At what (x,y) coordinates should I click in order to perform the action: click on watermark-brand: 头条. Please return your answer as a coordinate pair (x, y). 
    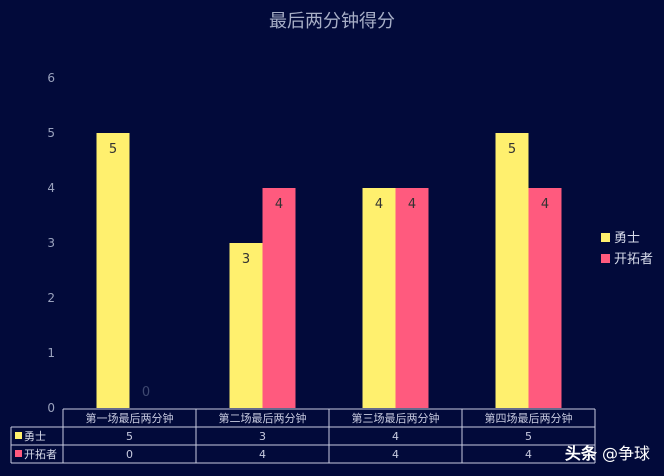
    Looking at the image, I should click on (580, 453).